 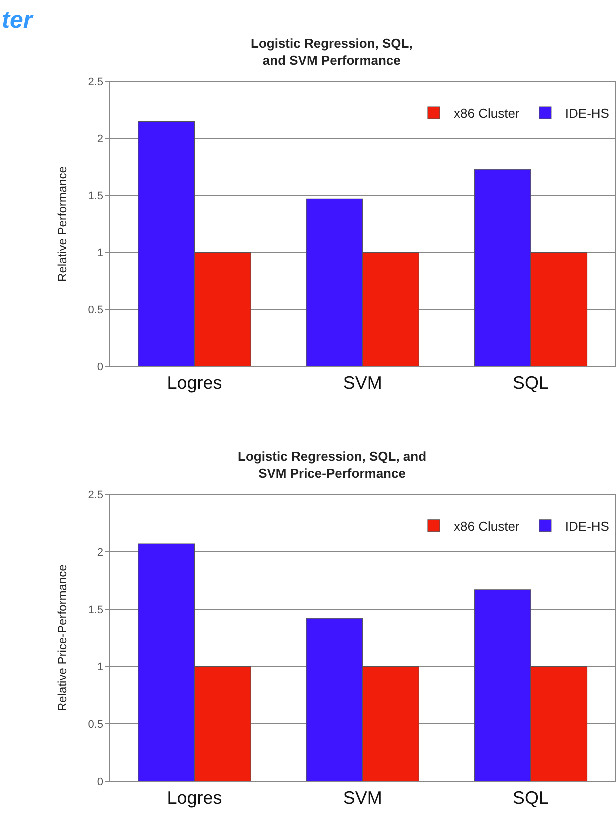 What do you see at coordinates (332, 52) in the screenshot?
I see `chart-title: Logistic Regression, SQL, and SVM Performance` at bounding box center [332, 52].